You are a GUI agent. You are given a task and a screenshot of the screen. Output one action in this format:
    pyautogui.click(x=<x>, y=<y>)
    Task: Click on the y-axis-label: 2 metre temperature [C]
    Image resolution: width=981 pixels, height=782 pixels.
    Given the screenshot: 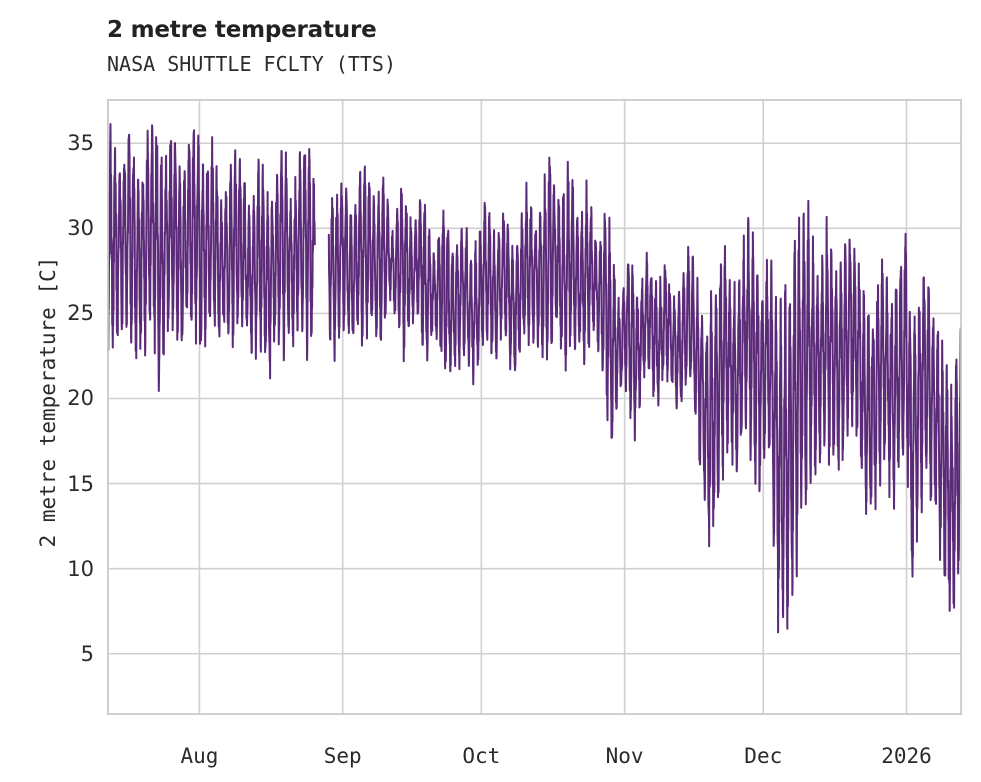 What is the action you would take?
    pyautogui.click(x=48, y=402)
    